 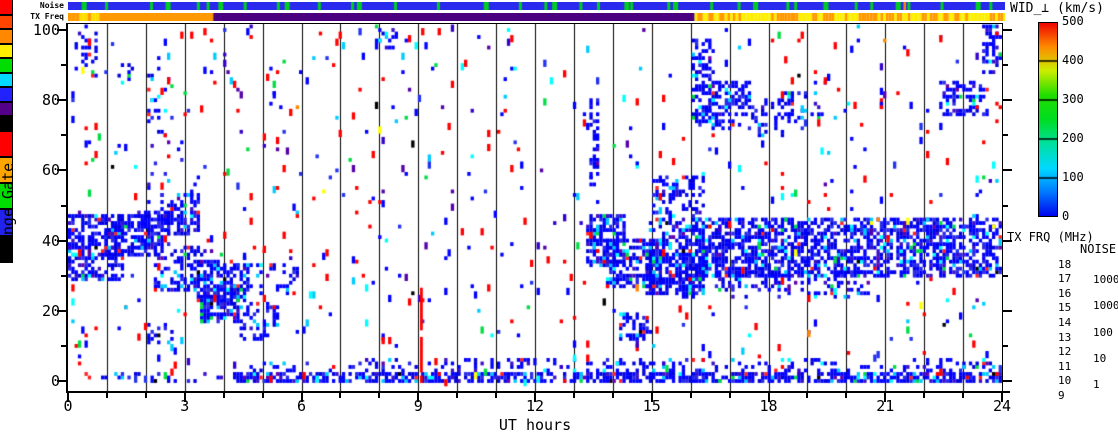 What do you see at coordinates (50, 240) in the screenshot?
I see `y-tick-label: 40` at bounding box center [50, 240].